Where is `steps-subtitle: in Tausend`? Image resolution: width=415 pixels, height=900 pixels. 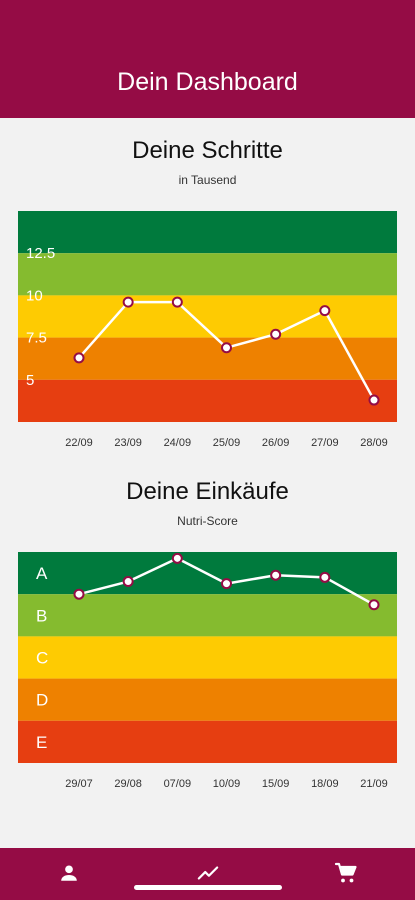 steps-subtitle: in Tausend is located at coordinates (207, 180).